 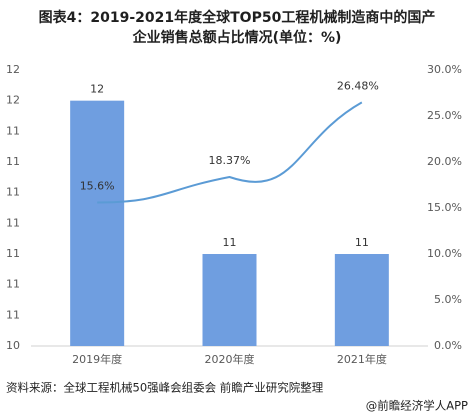 What do you see at coordinates (444, 207) in the screenshot?
I see `y2-tick-label: 15.0%` at bounding box center [444, 207].